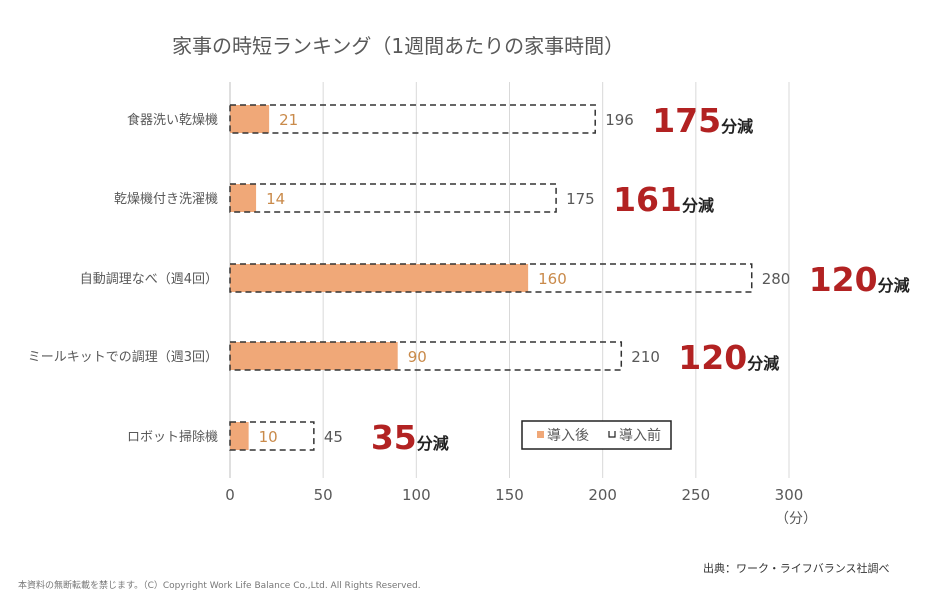  Describe the element at coordinates (568, 436) in the screenshot. I see `legend-label-after: 導入後` at that location.